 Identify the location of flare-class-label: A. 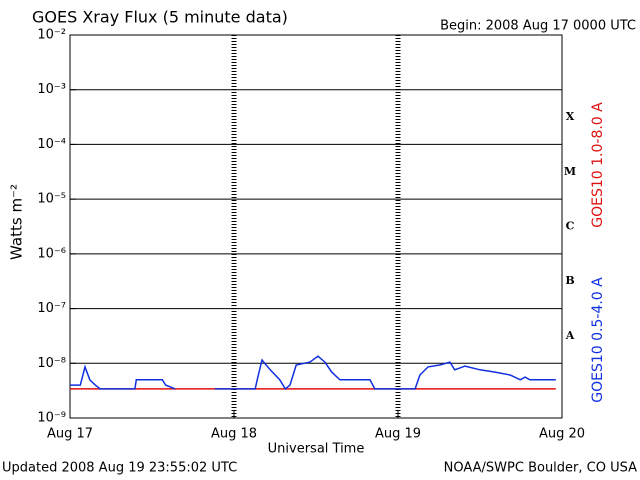
(570, 335).